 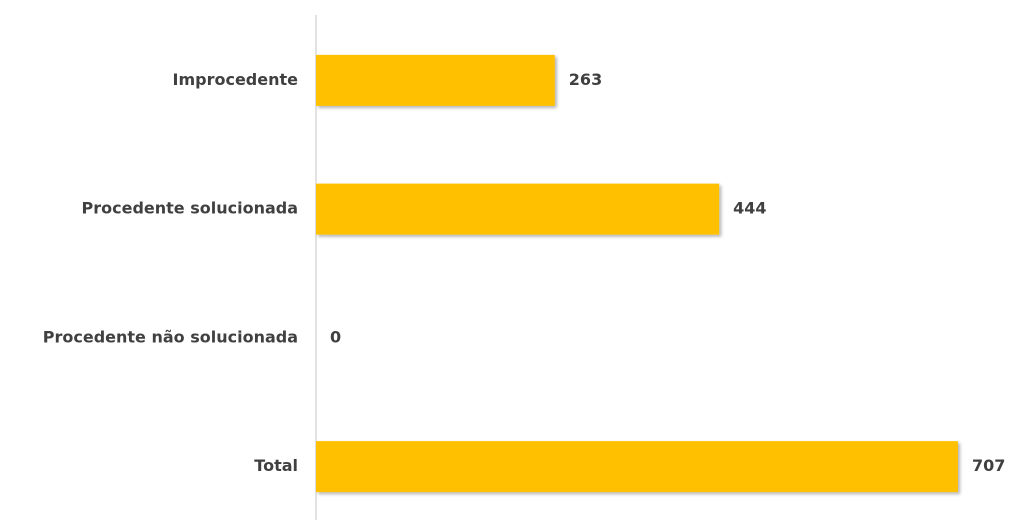 What do you see at coordinates (335, 336) in the screenshot?
I see `value-label: 0` at bounding box center [335, 336].